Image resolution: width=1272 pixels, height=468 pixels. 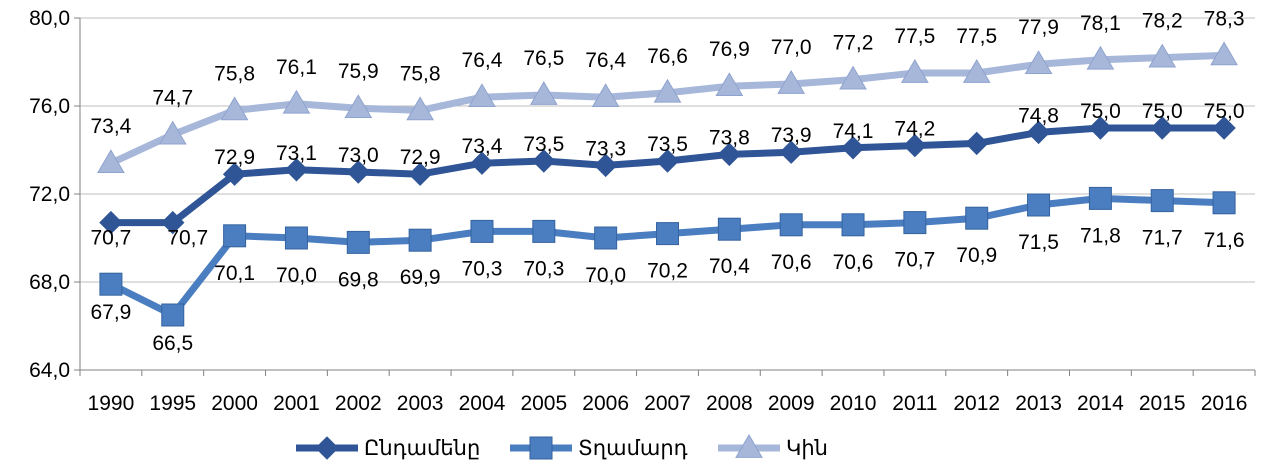 What do you see at coordinates (562, 447) in the screenshot?
I see `legend: Ընդամենը Տղամարդ Կին` at bounding box center [562, 447].